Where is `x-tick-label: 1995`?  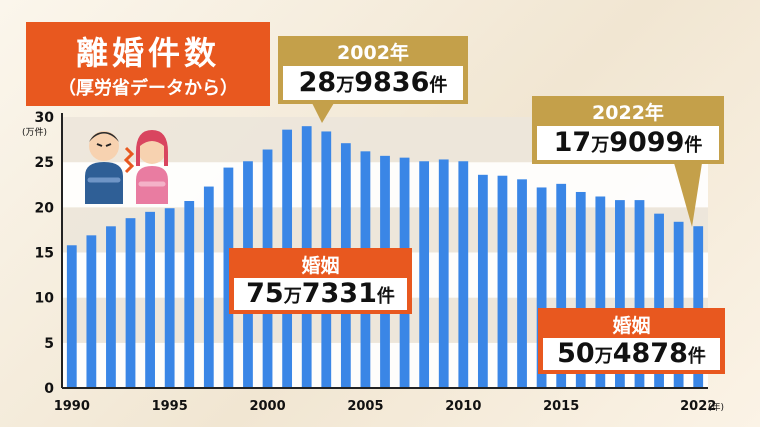
x-tick-label: 1995 is located at coordinates (170, 406).